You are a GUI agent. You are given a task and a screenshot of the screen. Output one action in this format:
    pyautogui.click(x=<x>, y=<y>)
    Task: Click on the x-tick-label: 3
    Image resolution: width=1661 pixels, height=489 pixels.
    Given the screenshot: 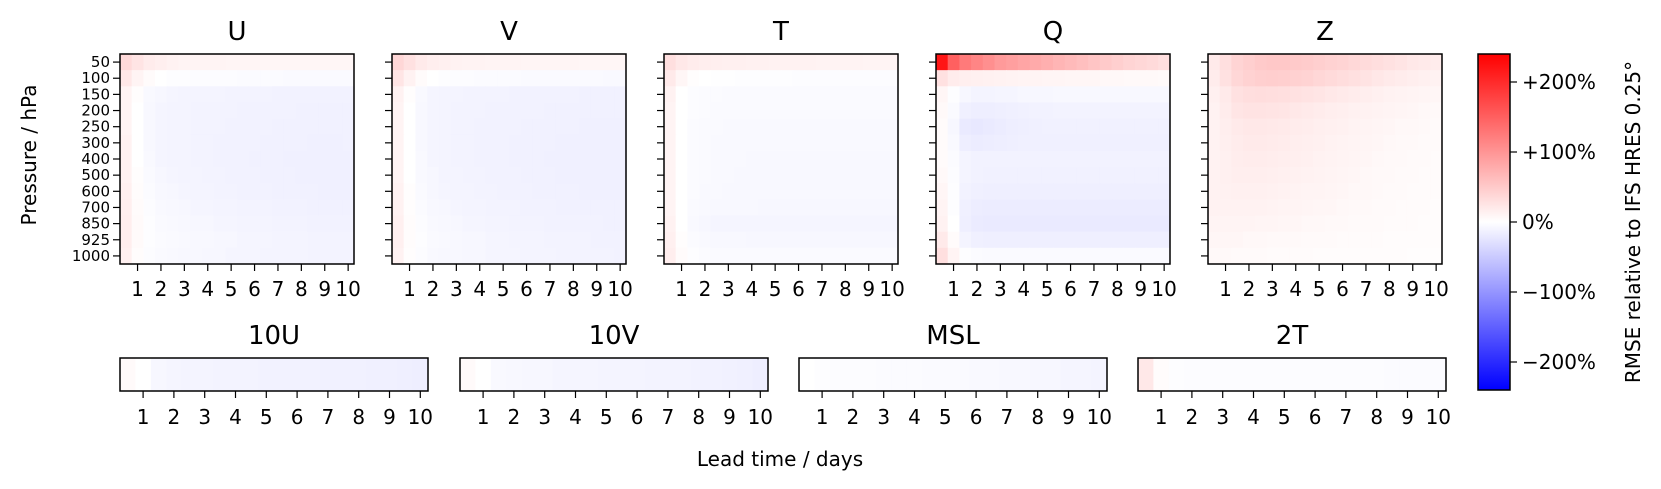 What is the action you would take?
    pyautogui.click(x=204, y=417)
    